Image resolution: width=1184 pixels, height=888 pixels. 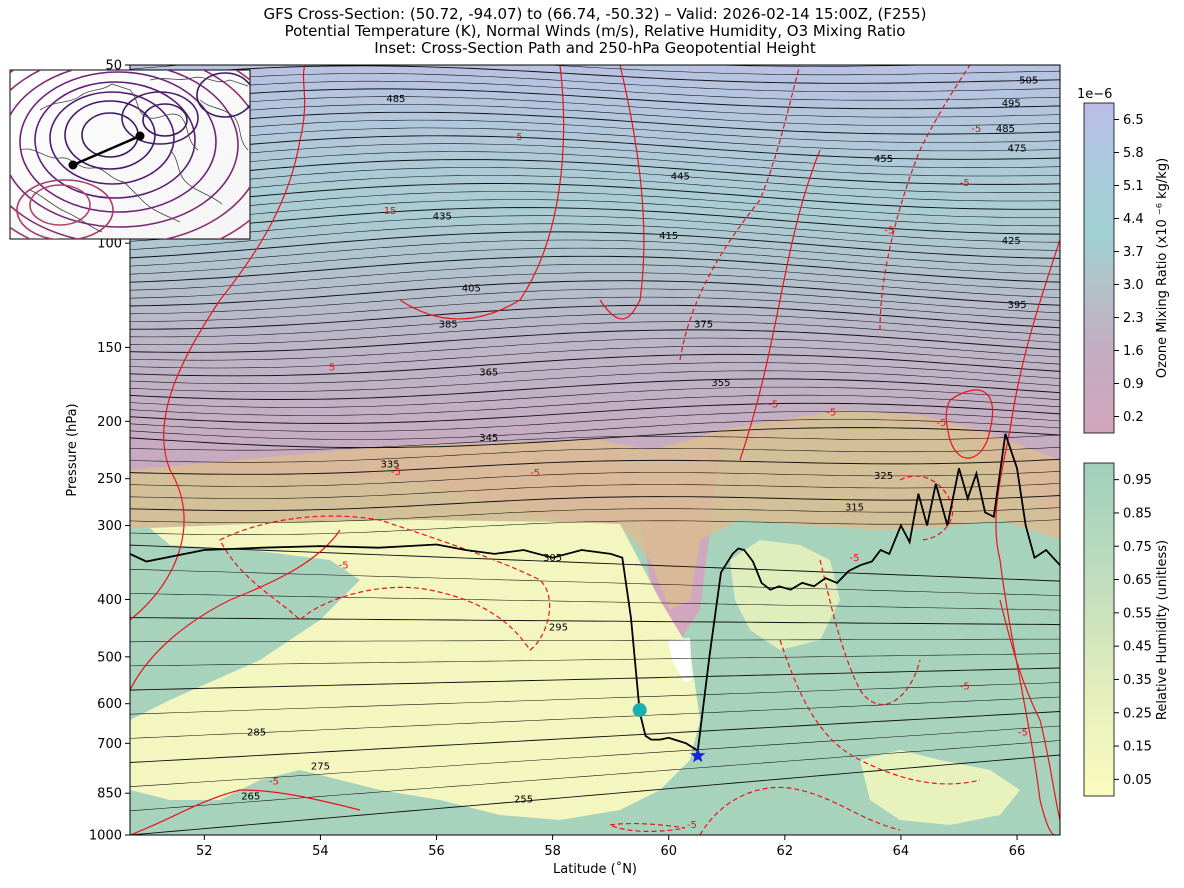 I want to click on y-tick-label: 400, so click(x=109, y=600).